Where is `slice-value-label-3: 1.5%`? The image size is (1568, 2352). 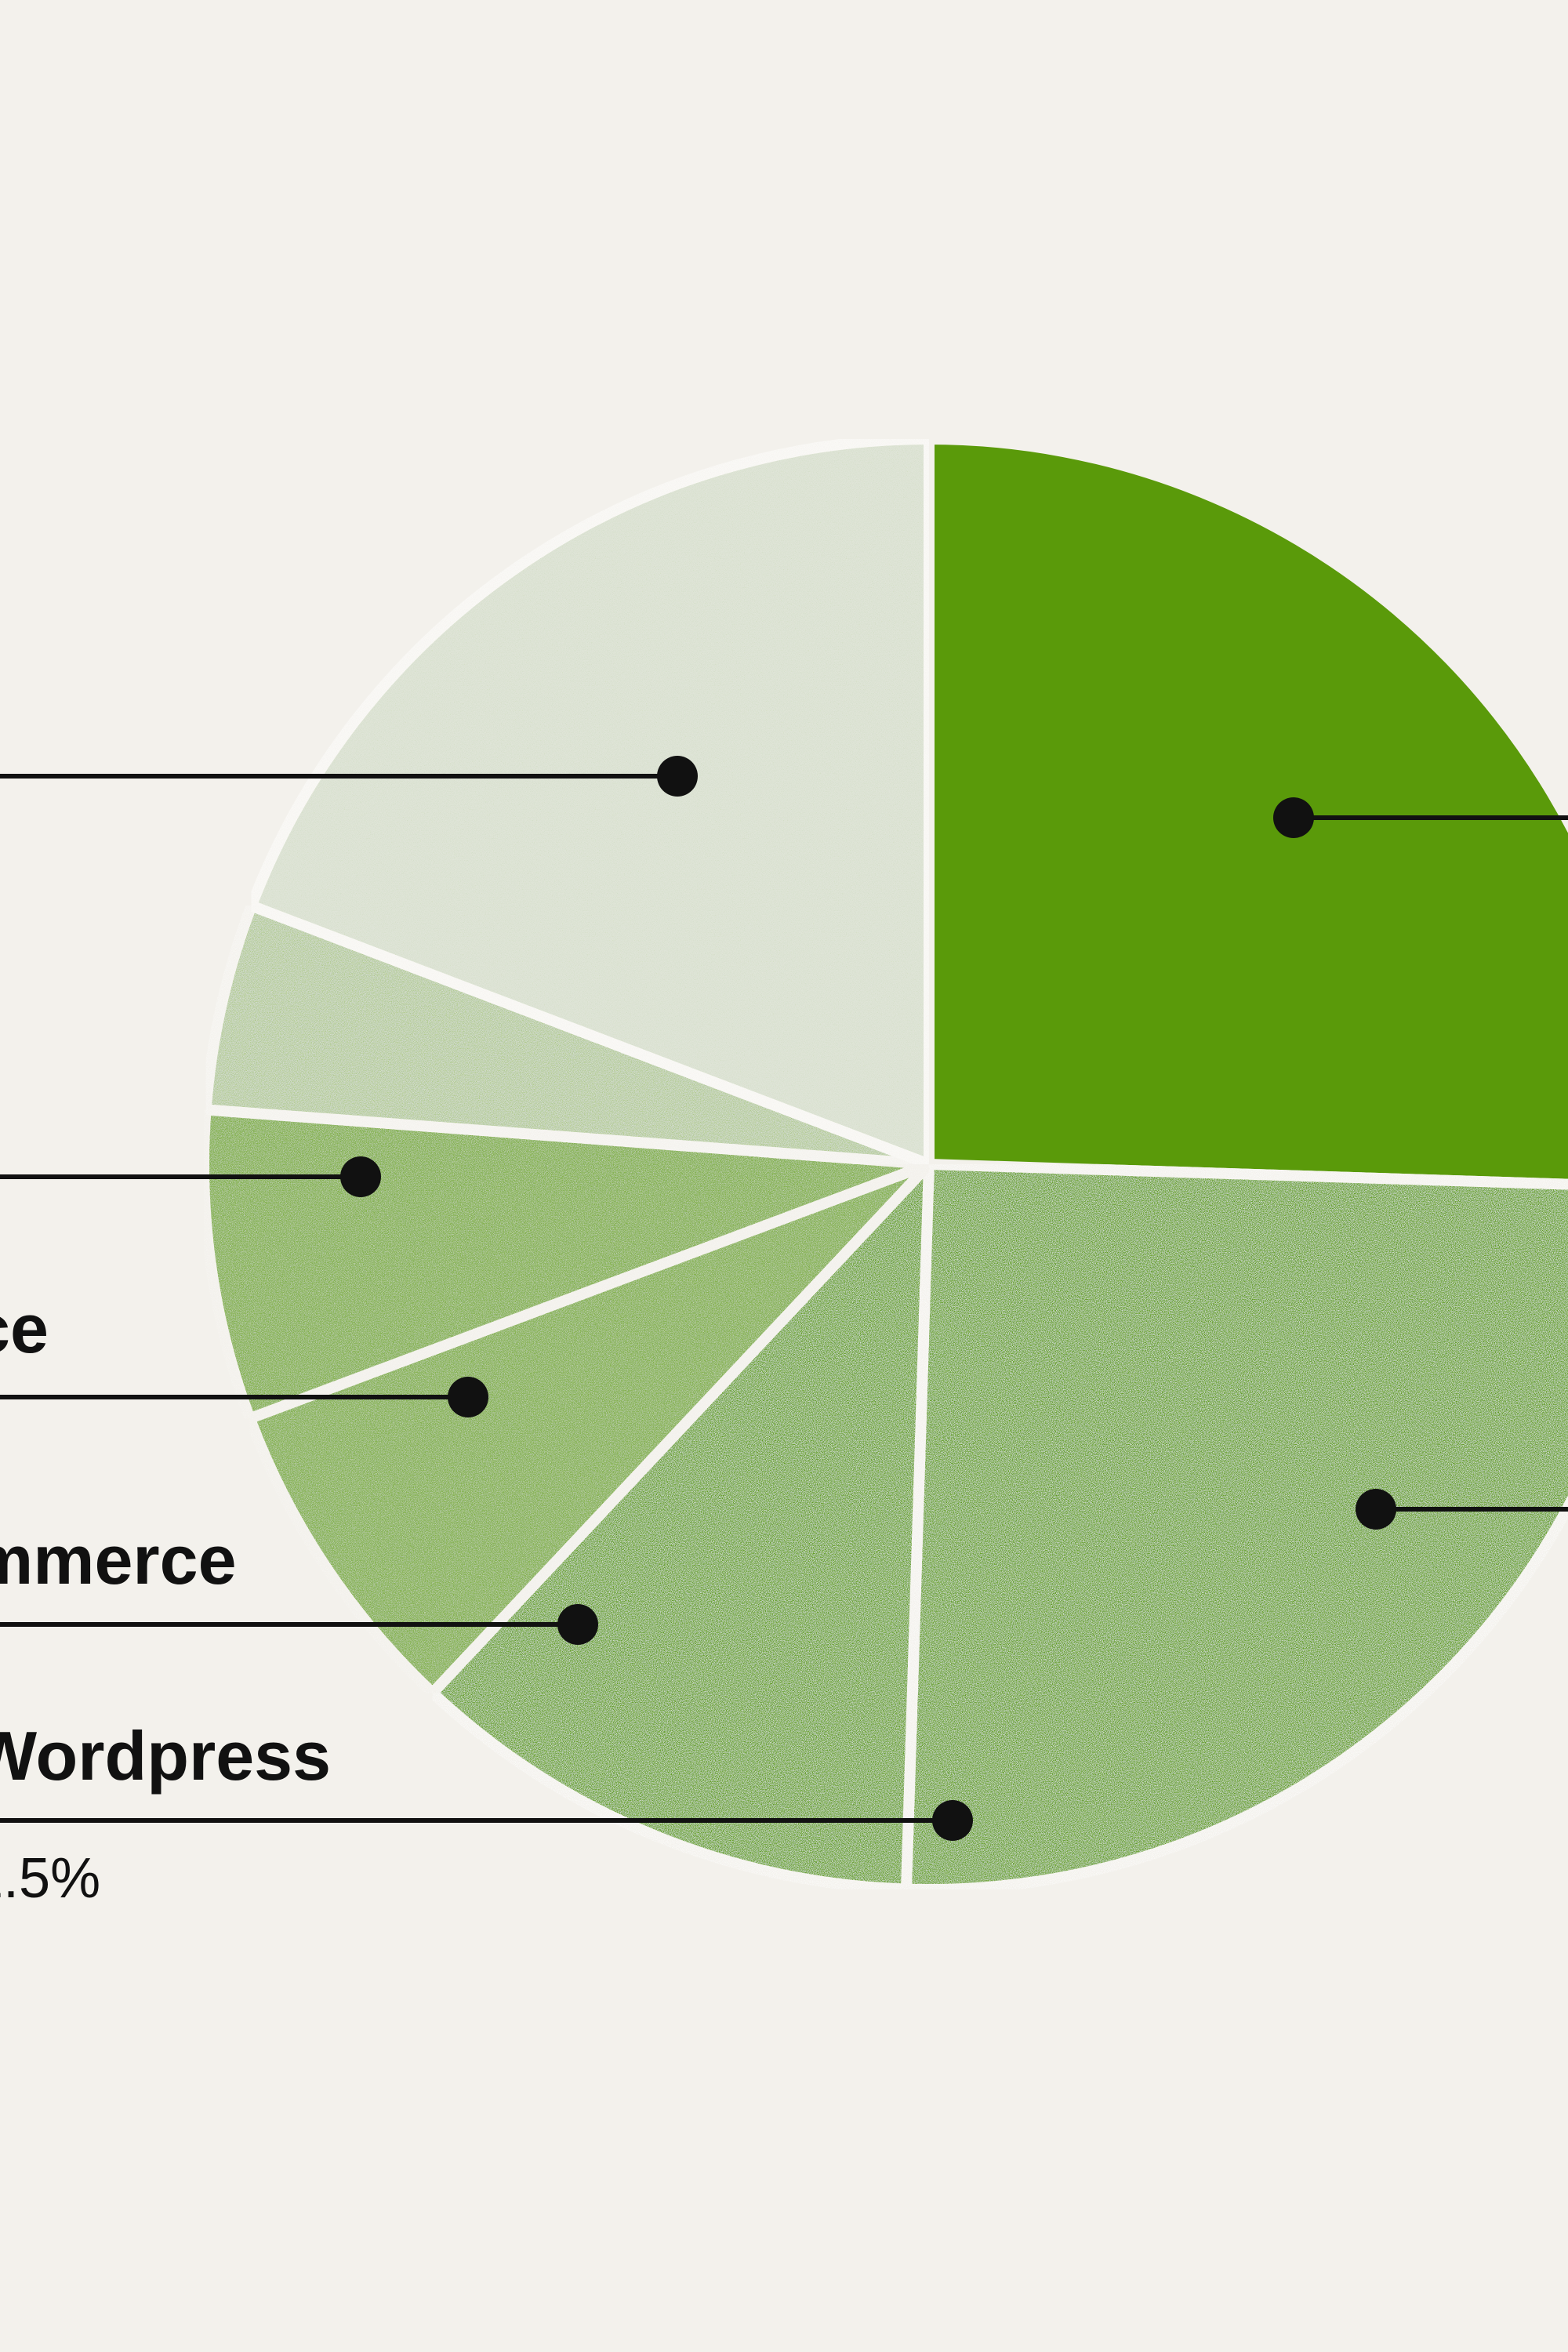
slice-value-label-3: 1.5% is located at coordinates (50, 1878).